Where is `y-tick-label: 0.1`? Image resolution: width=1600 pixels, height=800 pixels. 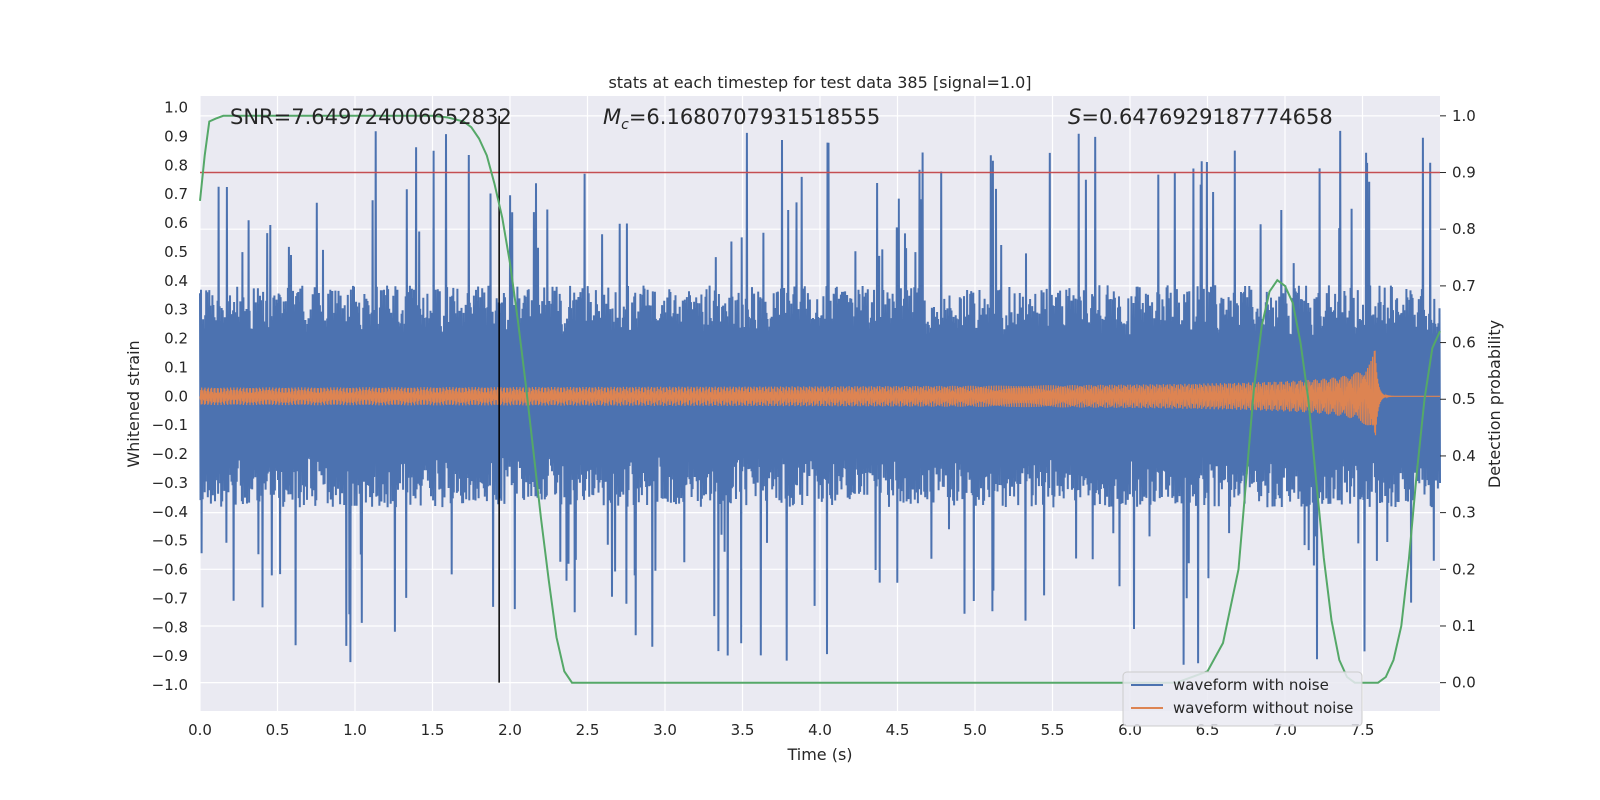 y-tick-label: 0.1 is located at coordinates (176, 367).